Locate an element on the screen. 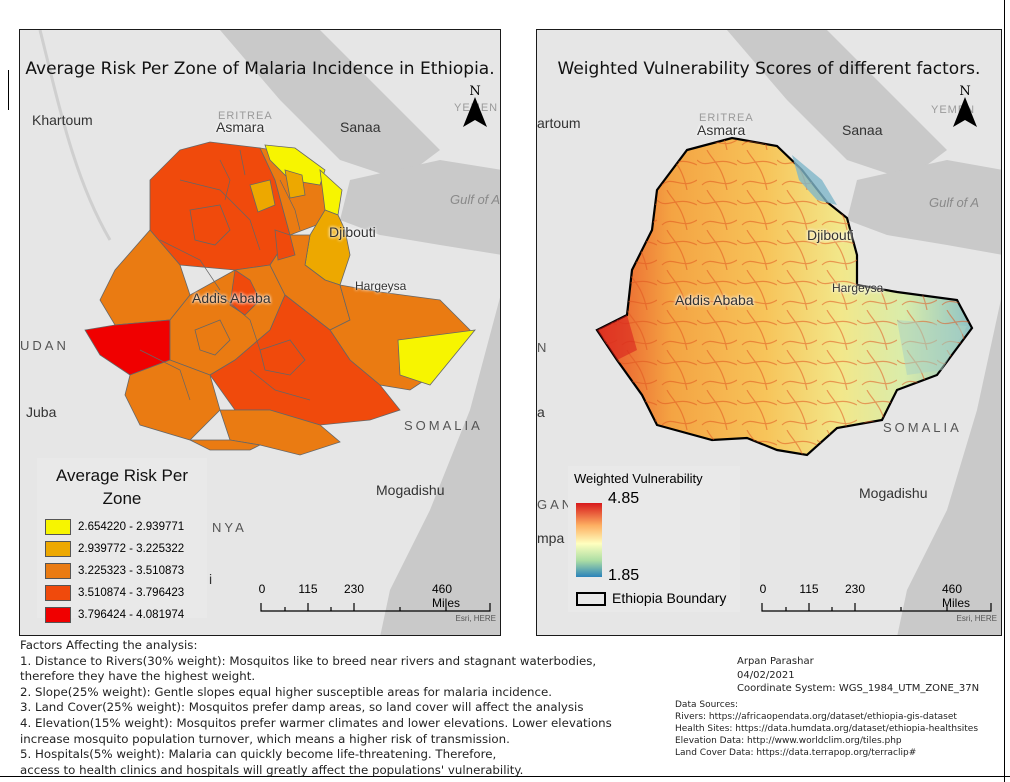 The height and width of the screenshot is (782, 1010). risk-legend-label: 3.510874 - 3.796423 is located at coordinates (131, 593).